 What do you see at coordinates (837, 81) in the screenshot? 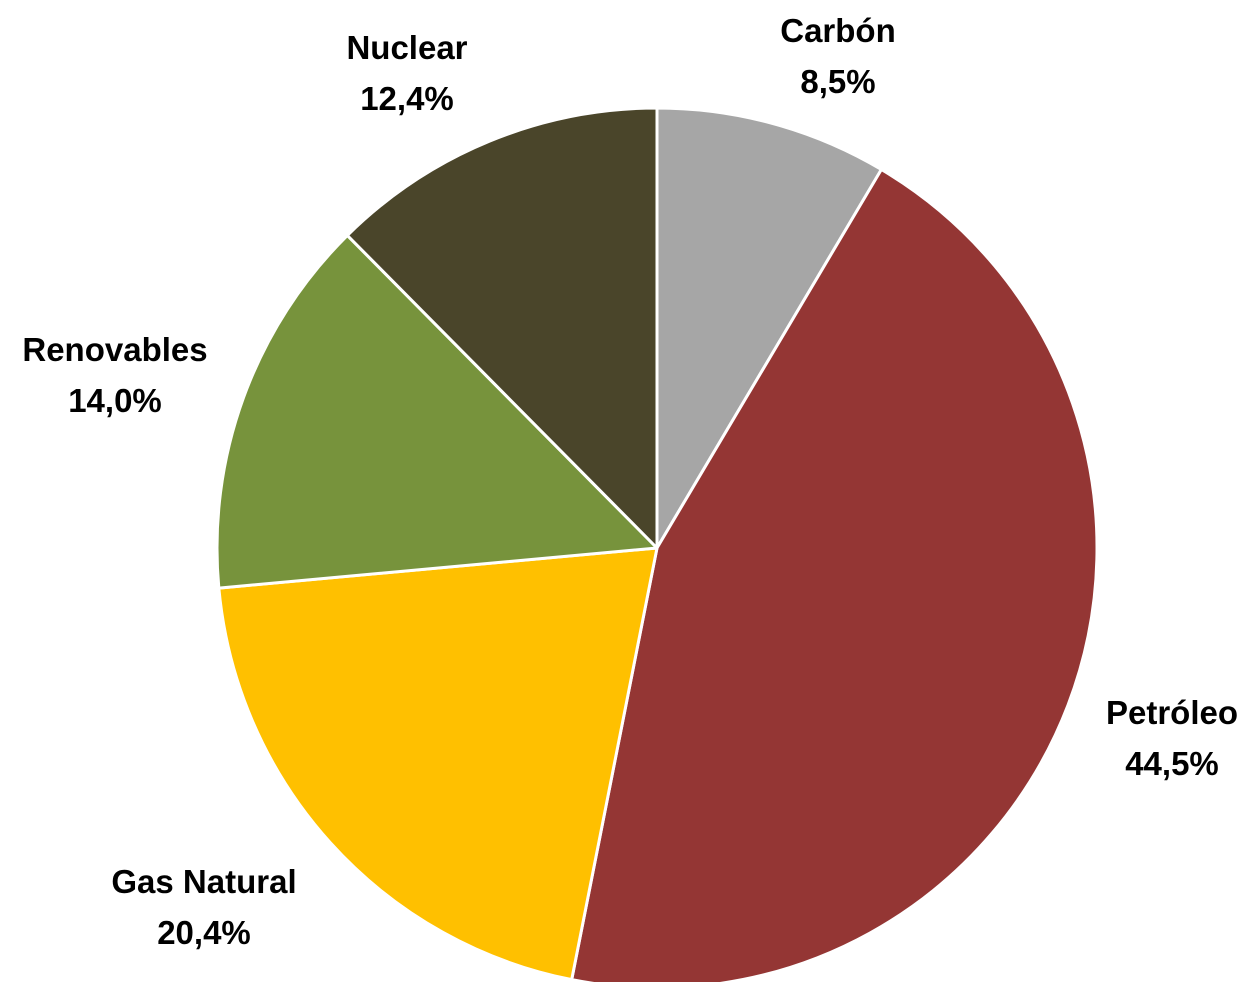
I see `data-label-value: 8,5%` at bounding box center [837, 81].